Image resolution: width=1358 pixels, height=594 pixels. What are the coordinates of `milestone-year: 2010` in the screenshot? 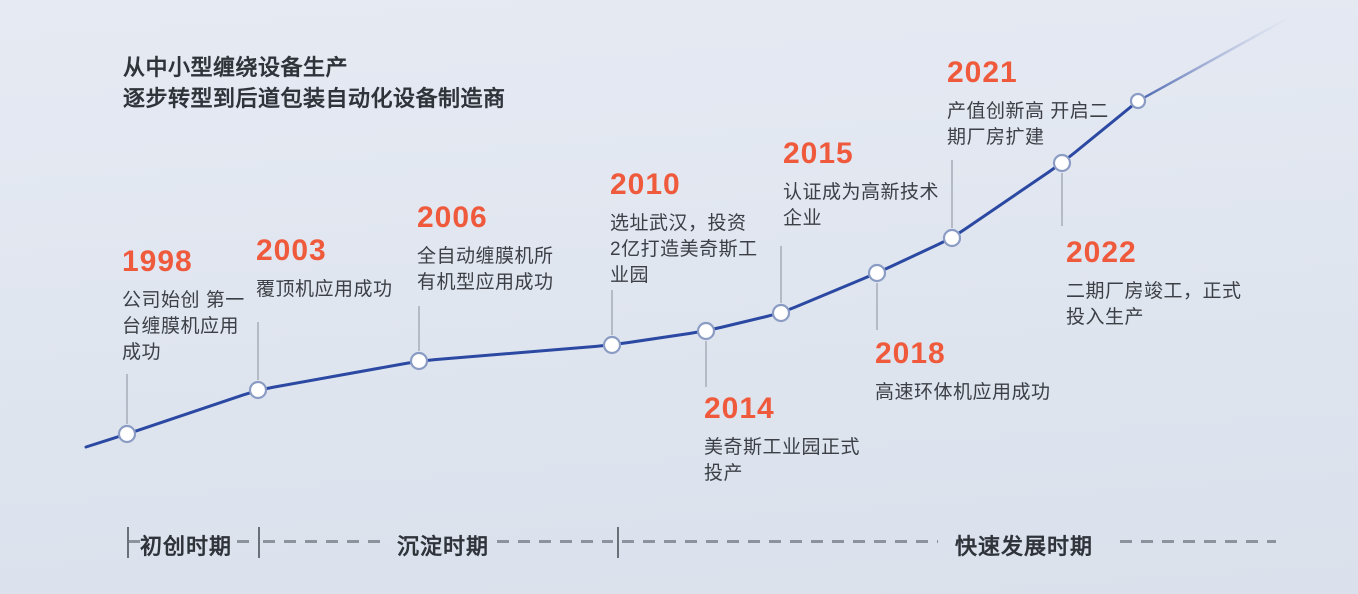 It's located at (645, 184).